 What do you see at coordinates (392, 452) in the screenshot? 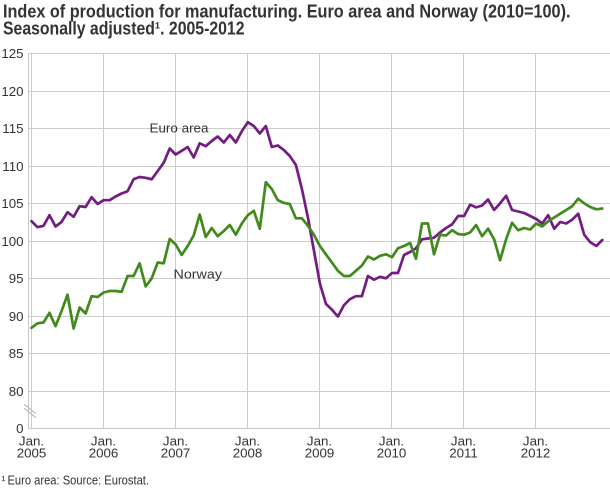
I see `svg-text: 2010` at bounding box center [392, 452].